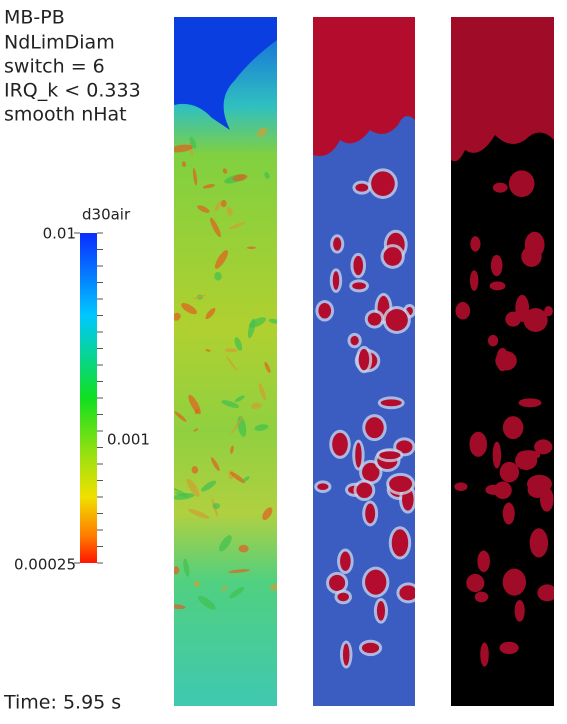 The height and width of the screenshot is (724, 567). I want to click on colorbar-title: d30air, so click(106, 215).